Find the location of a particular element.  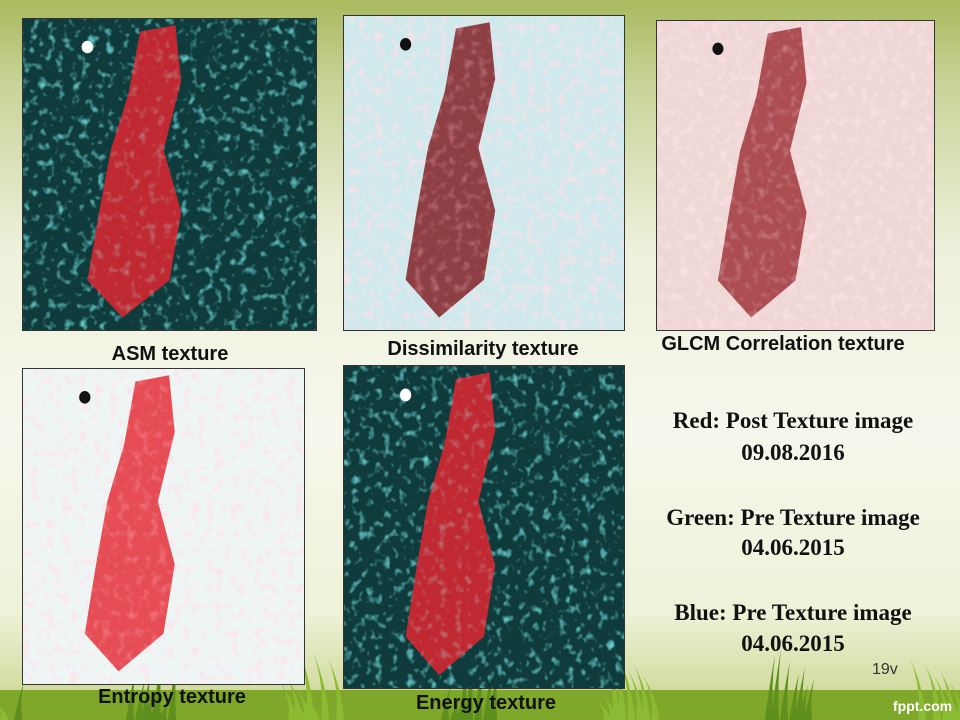

legend-line: Green: Pre Texture image is located at coordinates (793, 517).